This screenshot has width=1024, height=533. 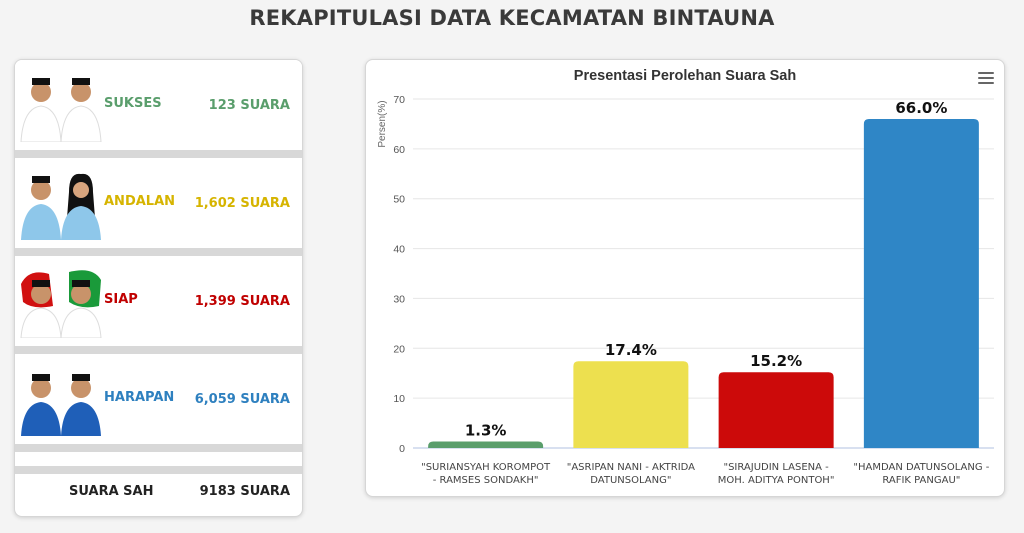 What do you see at coordinates (399, 349) in the screenshot?
I see `y-tick-label: 20` at bounding box center [399, 349].